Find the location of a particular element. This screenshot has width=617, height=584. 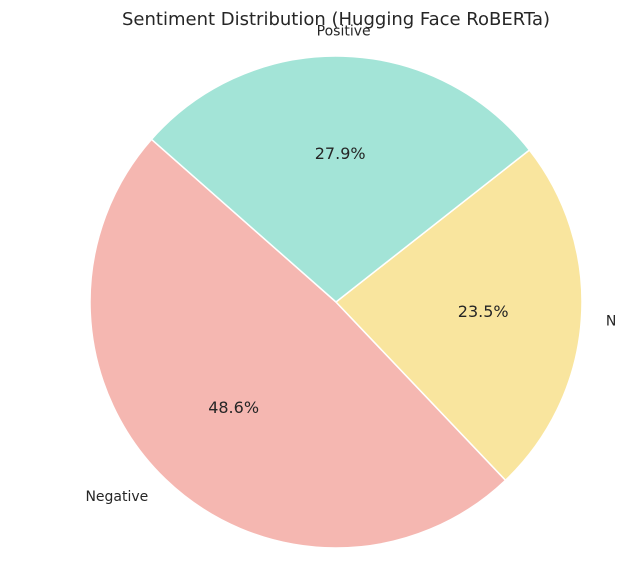

pie-category-label-negative: Negative is located at coordinates (116, 497).